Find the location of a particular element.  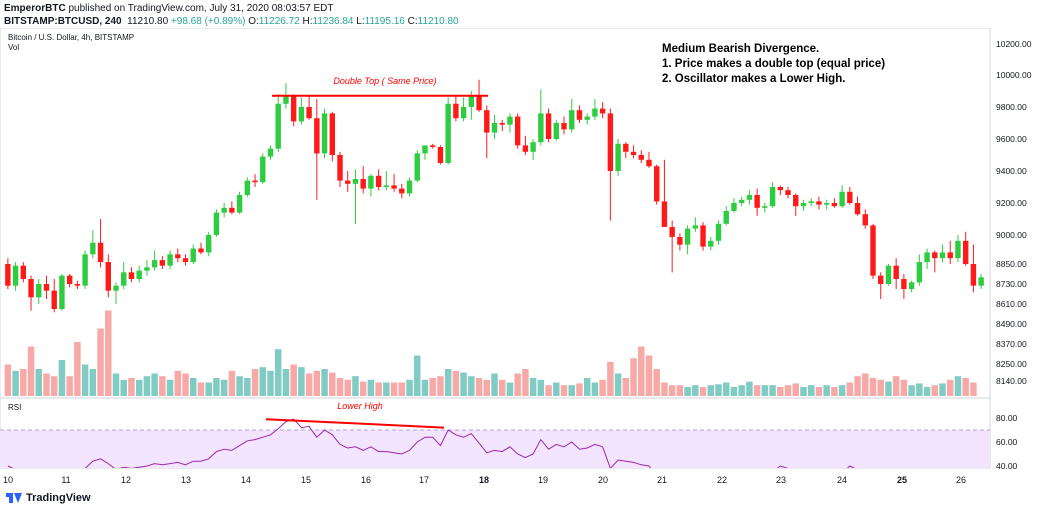

price-tick-label: 9800.00 is located at coordinates (1011, 107).